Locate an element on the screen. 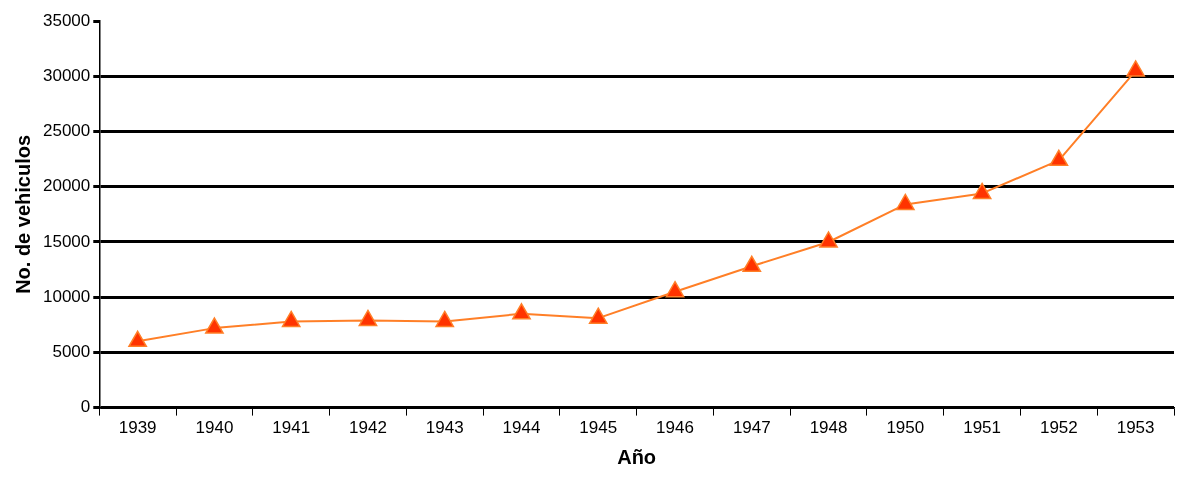  x-tick-label: 1952 is located at coordinates (1058, 428).